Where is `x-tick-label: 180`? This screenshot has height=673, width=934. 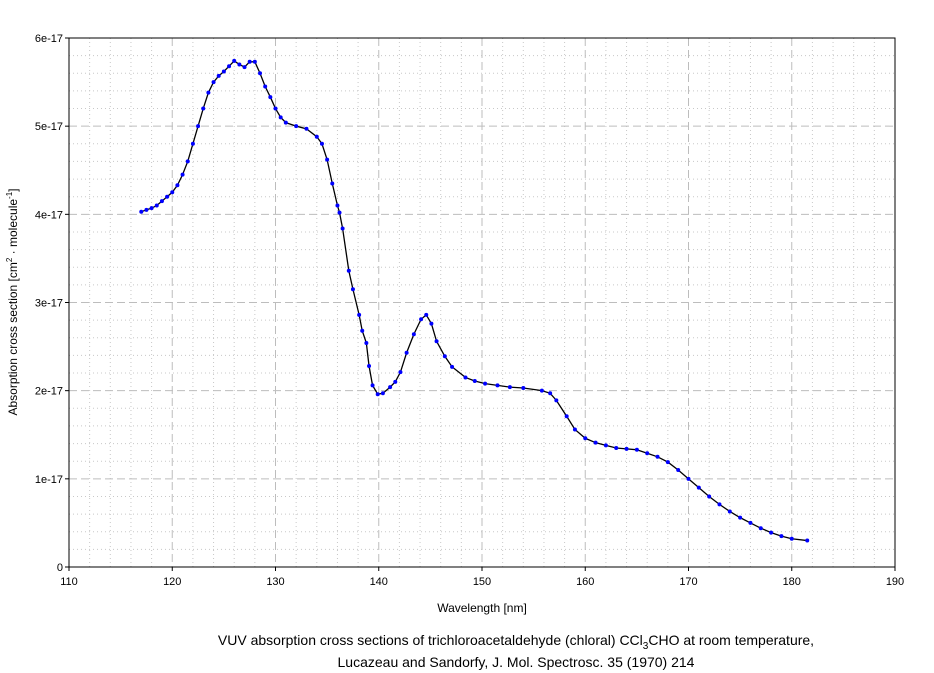 x-tick-label: 180 is located at coordinates (792, 582).